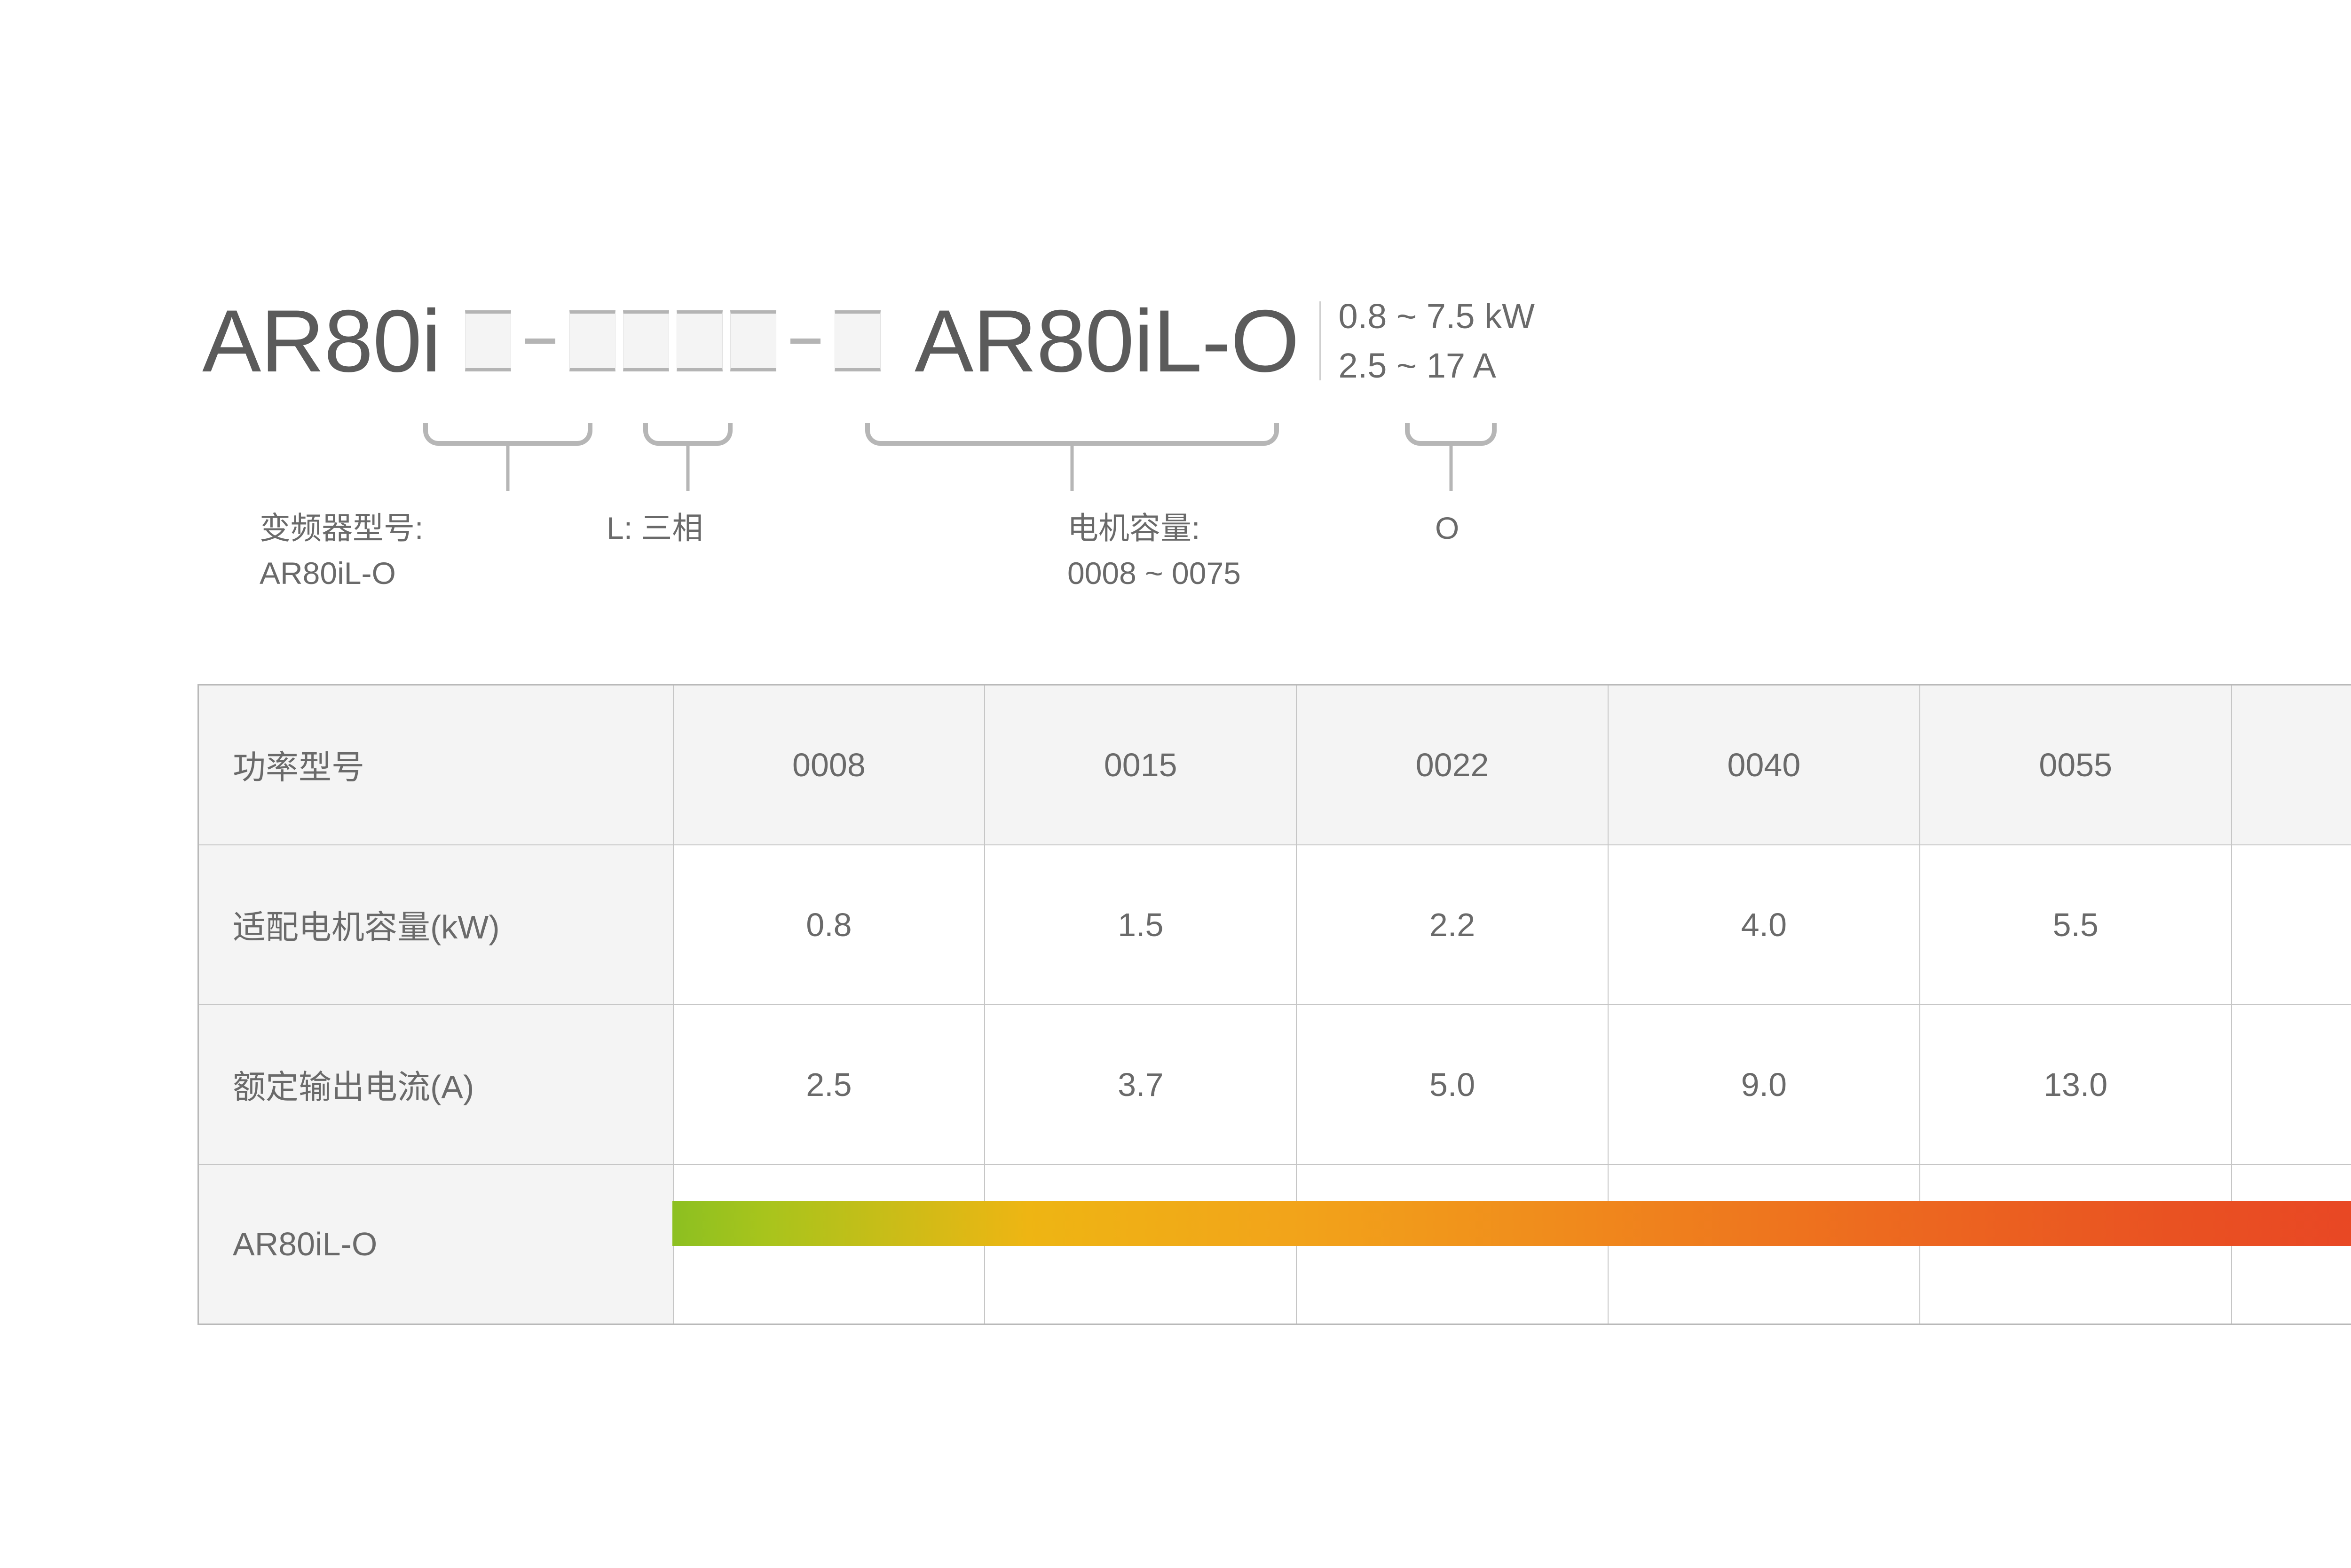  What do you see at coordinates (2291, 764) in the screenshot?
I see `header-model-cell: 0075` at bounding box center [2291, 764].